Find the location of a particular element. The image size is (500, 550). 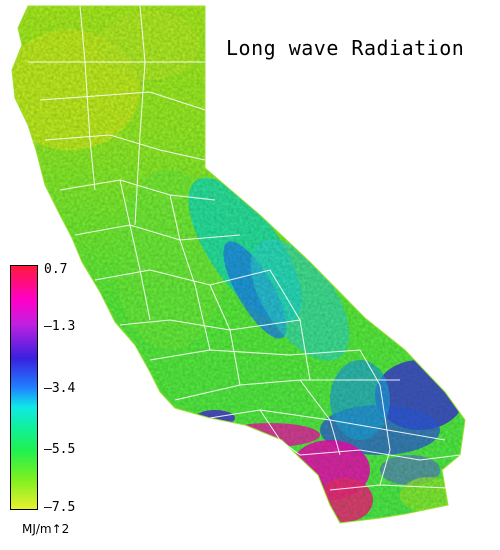

legend-tick-min: –7.5 is located at coordinates (60, 507).